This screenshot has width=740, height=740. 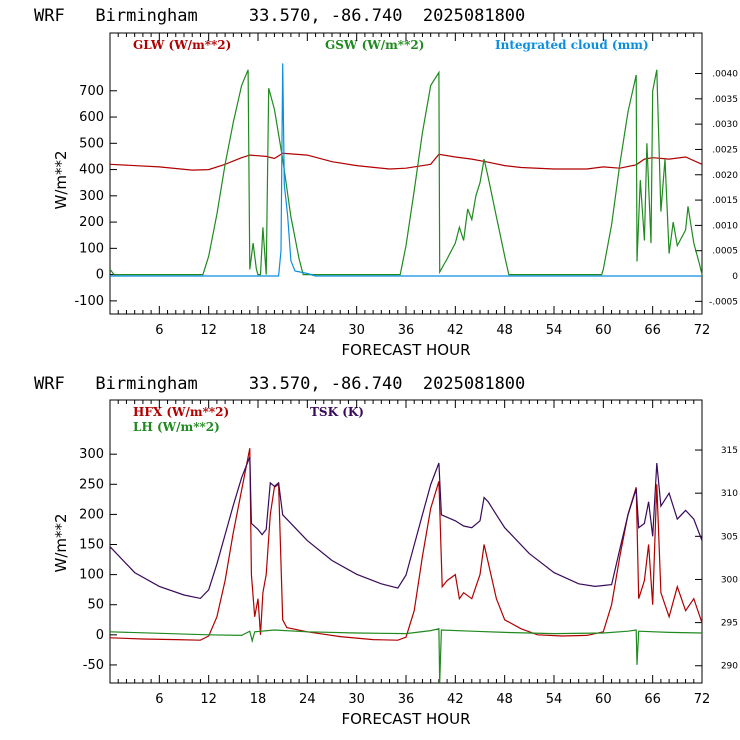 I want to click on legend-tsk: TSK (K), so click(x=337, y=412).